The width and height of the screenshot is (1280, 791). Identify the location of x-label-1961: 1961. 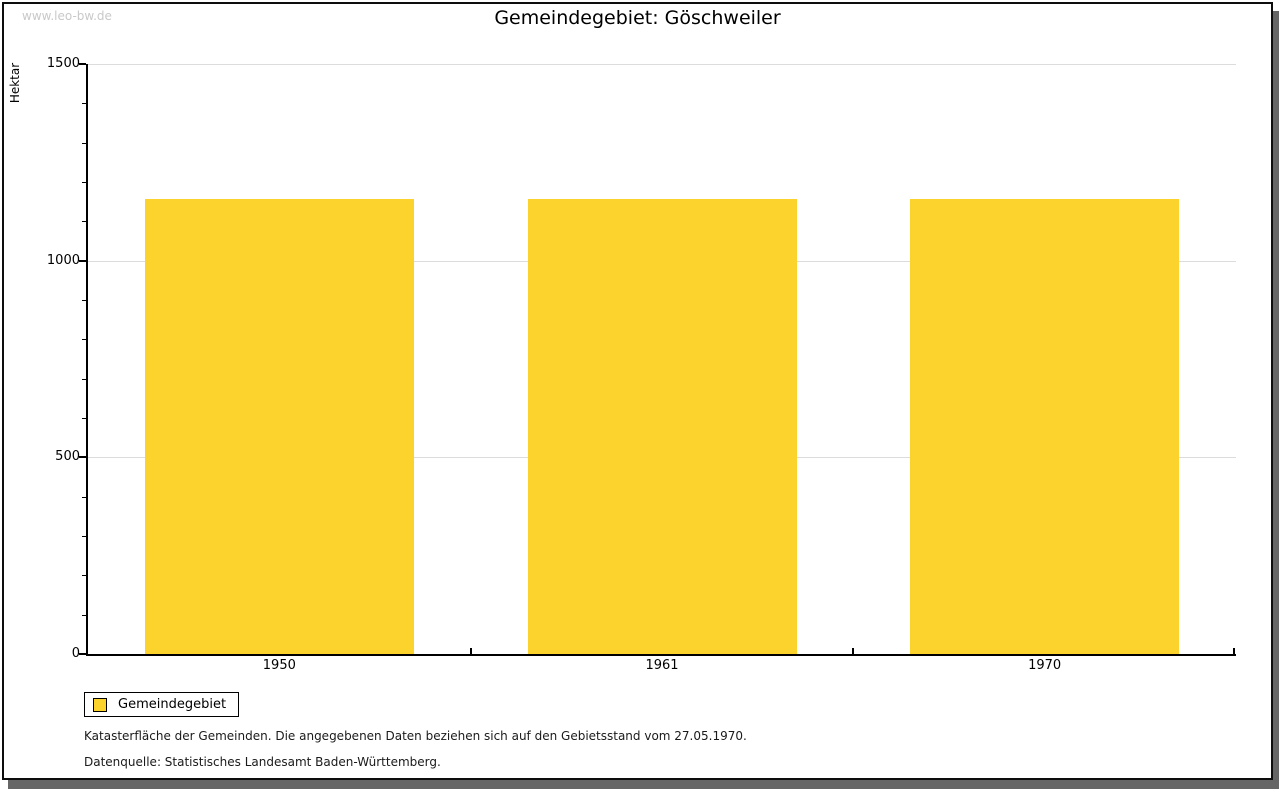
(662, 665).